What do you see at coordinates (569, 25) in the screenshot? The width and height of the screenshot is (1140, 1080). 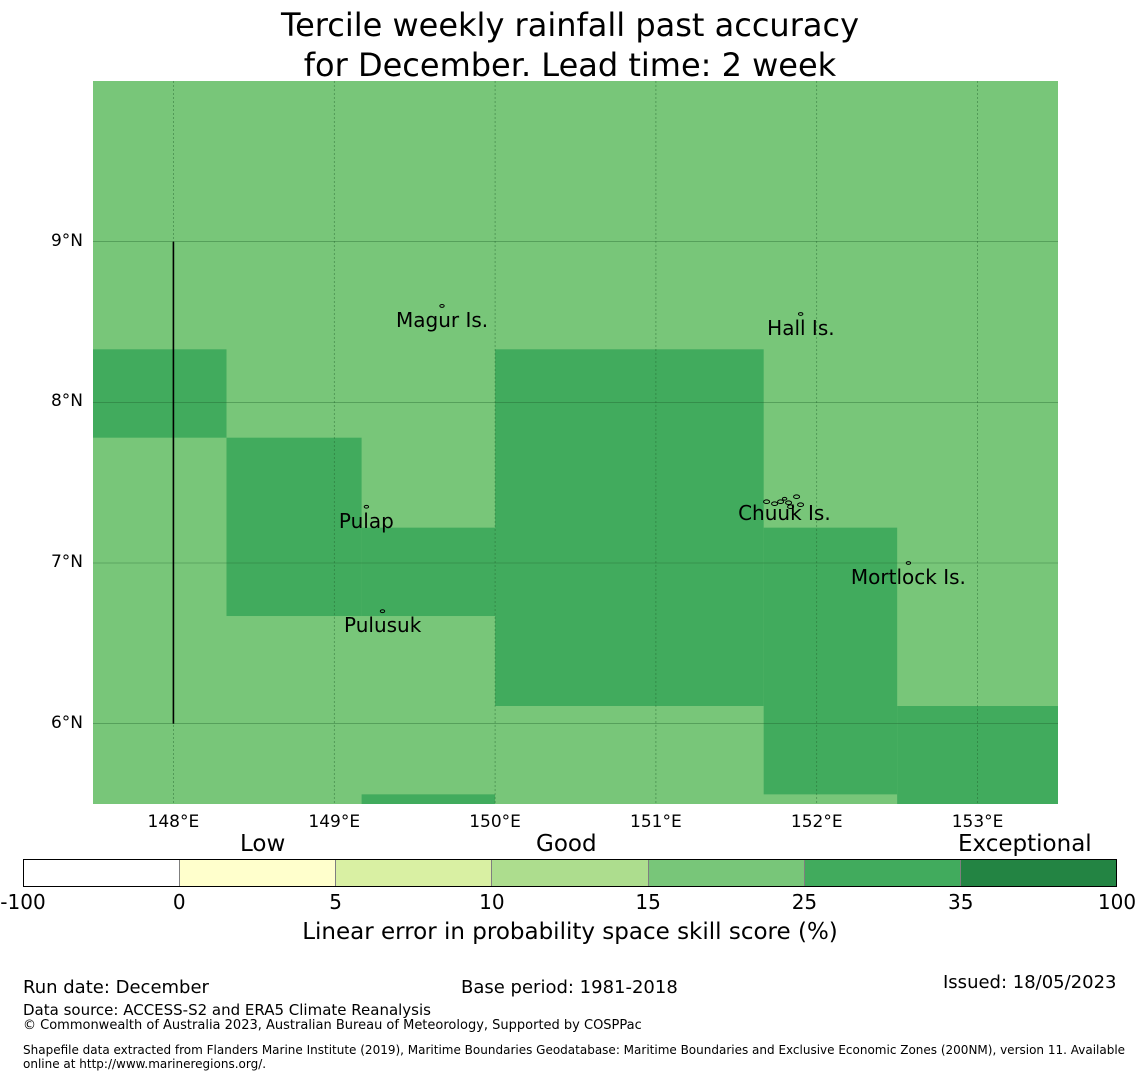 I see `title-line-1: Tercile weekly rainfall past accuracy` at bounding box center [569, 25].